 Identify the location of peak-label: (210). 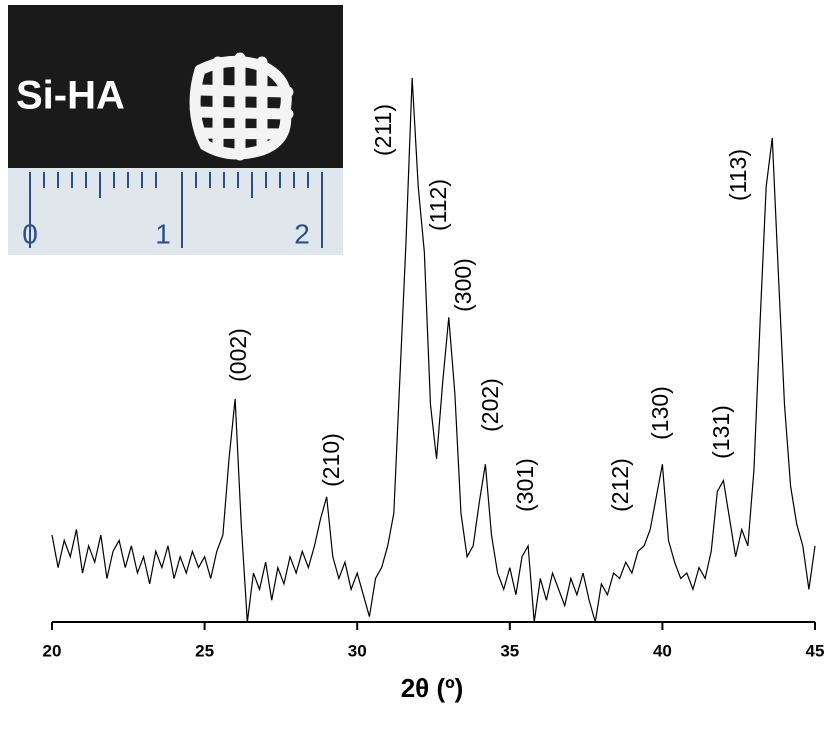
(331, 460).